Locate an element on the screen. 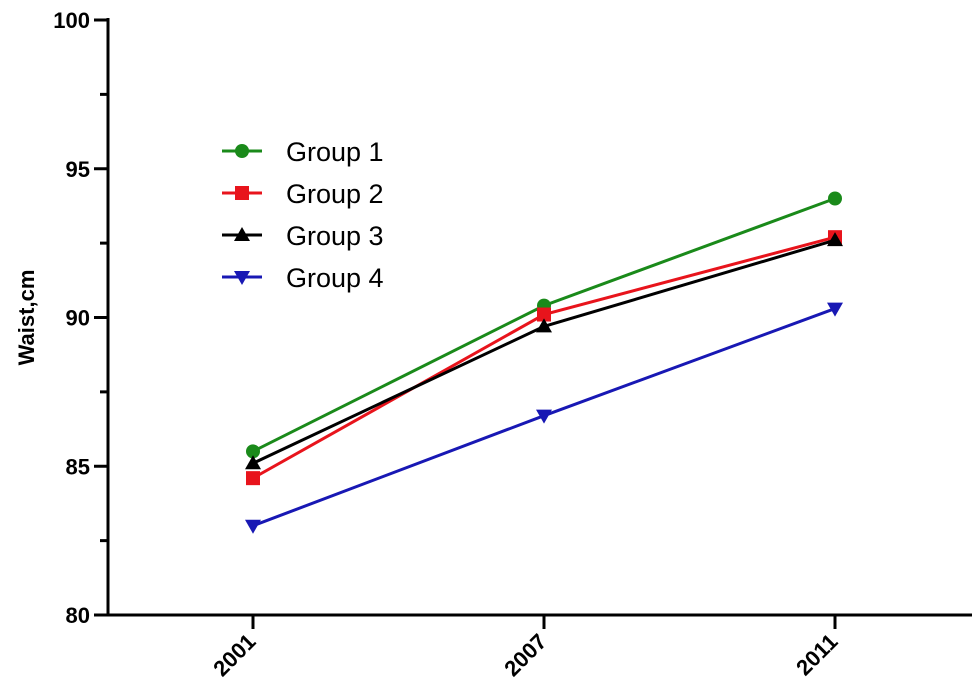 The height and width of the screenshot is (698, 974). legend-item-2: Group 2 is located at coordinates (303, 194).